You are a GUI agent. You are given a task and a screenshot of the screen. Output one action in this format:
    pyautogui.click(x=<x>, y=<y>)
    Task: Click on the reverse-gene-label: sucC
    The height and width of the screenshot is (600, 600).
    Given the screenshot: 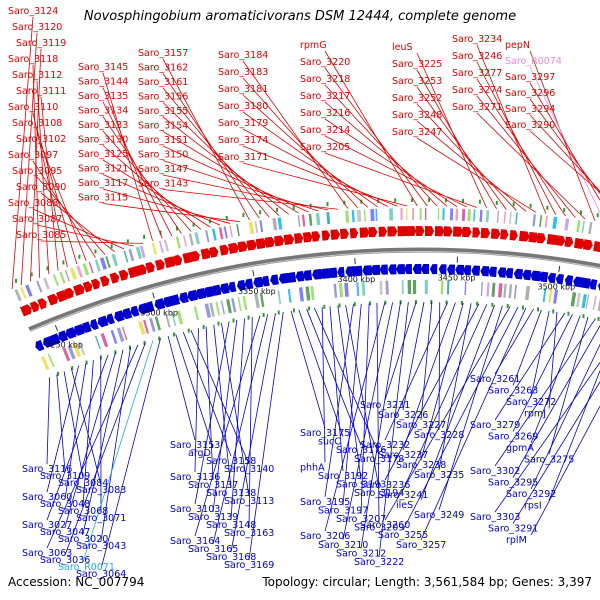 What is the action you would take?
    pyautogui.click(x=329, y=442)
    